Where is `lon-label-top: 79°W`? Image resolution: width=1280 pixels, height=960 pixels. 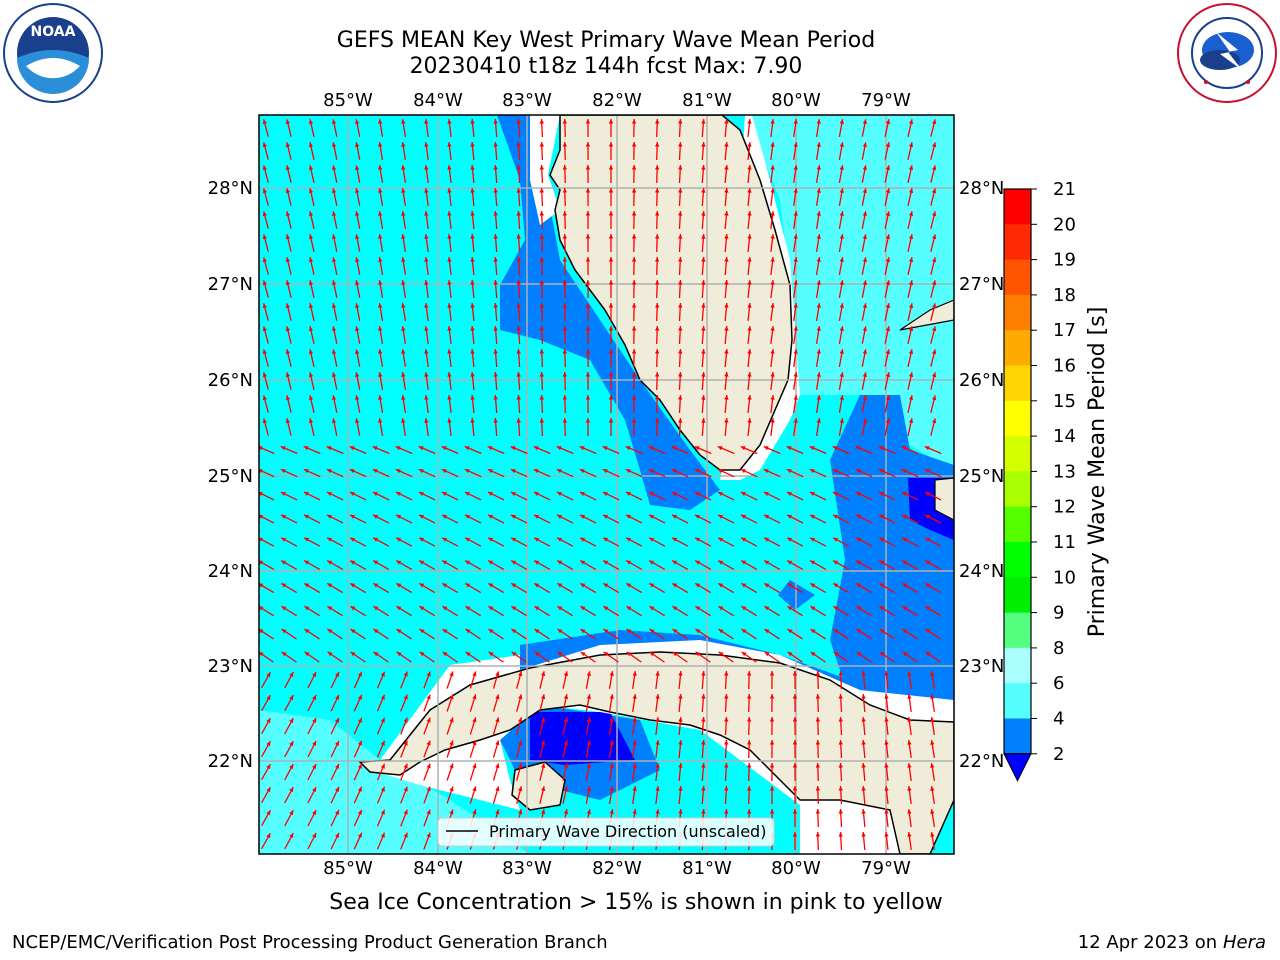
lon-label-top: 79°W is located at coordinates (886, 100).